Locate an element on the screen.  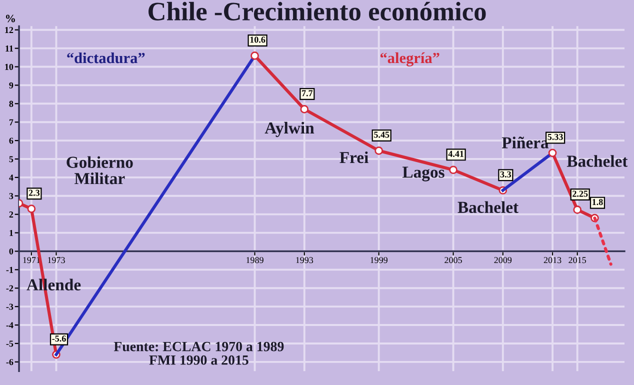
y-tick-label: 8 is located at coordinates (11, 103).